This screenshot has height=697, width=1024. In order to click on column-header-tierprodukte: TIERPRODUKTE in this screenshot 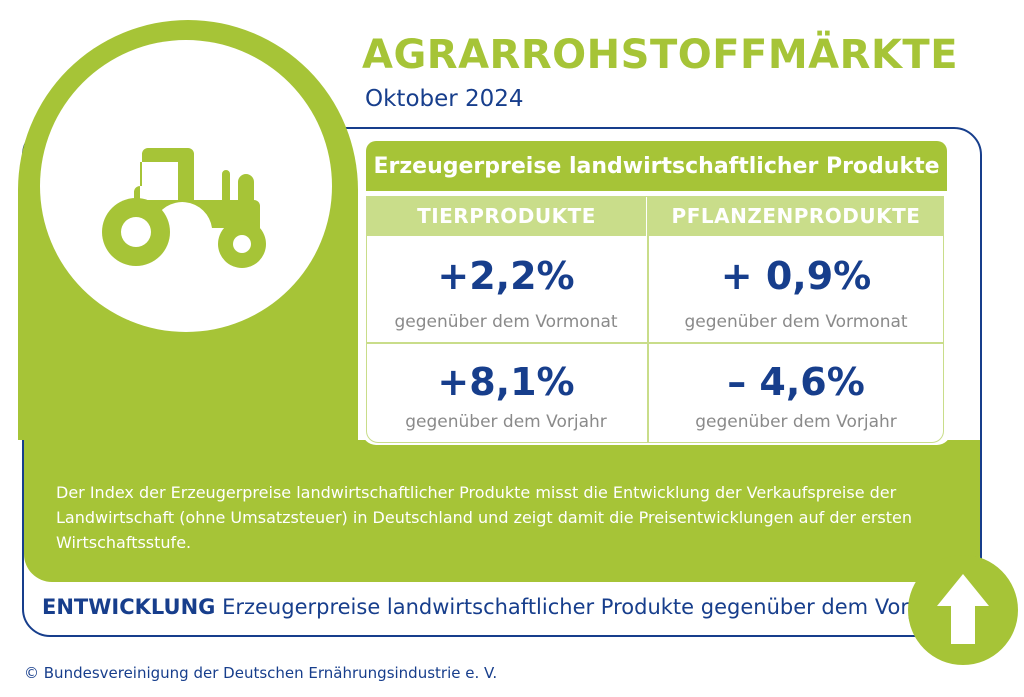, I will do `click(506, 216)`.